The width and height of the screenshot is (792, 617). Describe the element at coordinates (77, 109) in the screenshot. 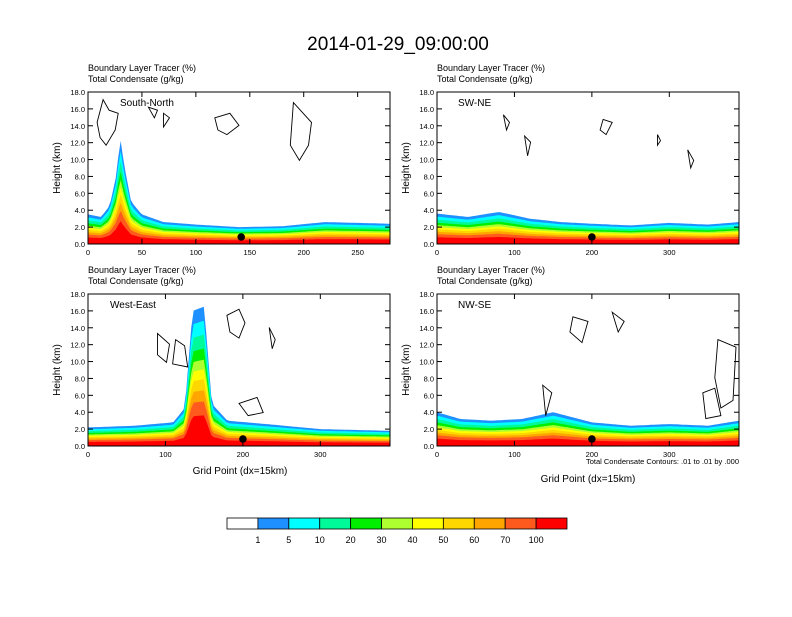

I see `panel-1-ytick-label: 16.0` at that location.